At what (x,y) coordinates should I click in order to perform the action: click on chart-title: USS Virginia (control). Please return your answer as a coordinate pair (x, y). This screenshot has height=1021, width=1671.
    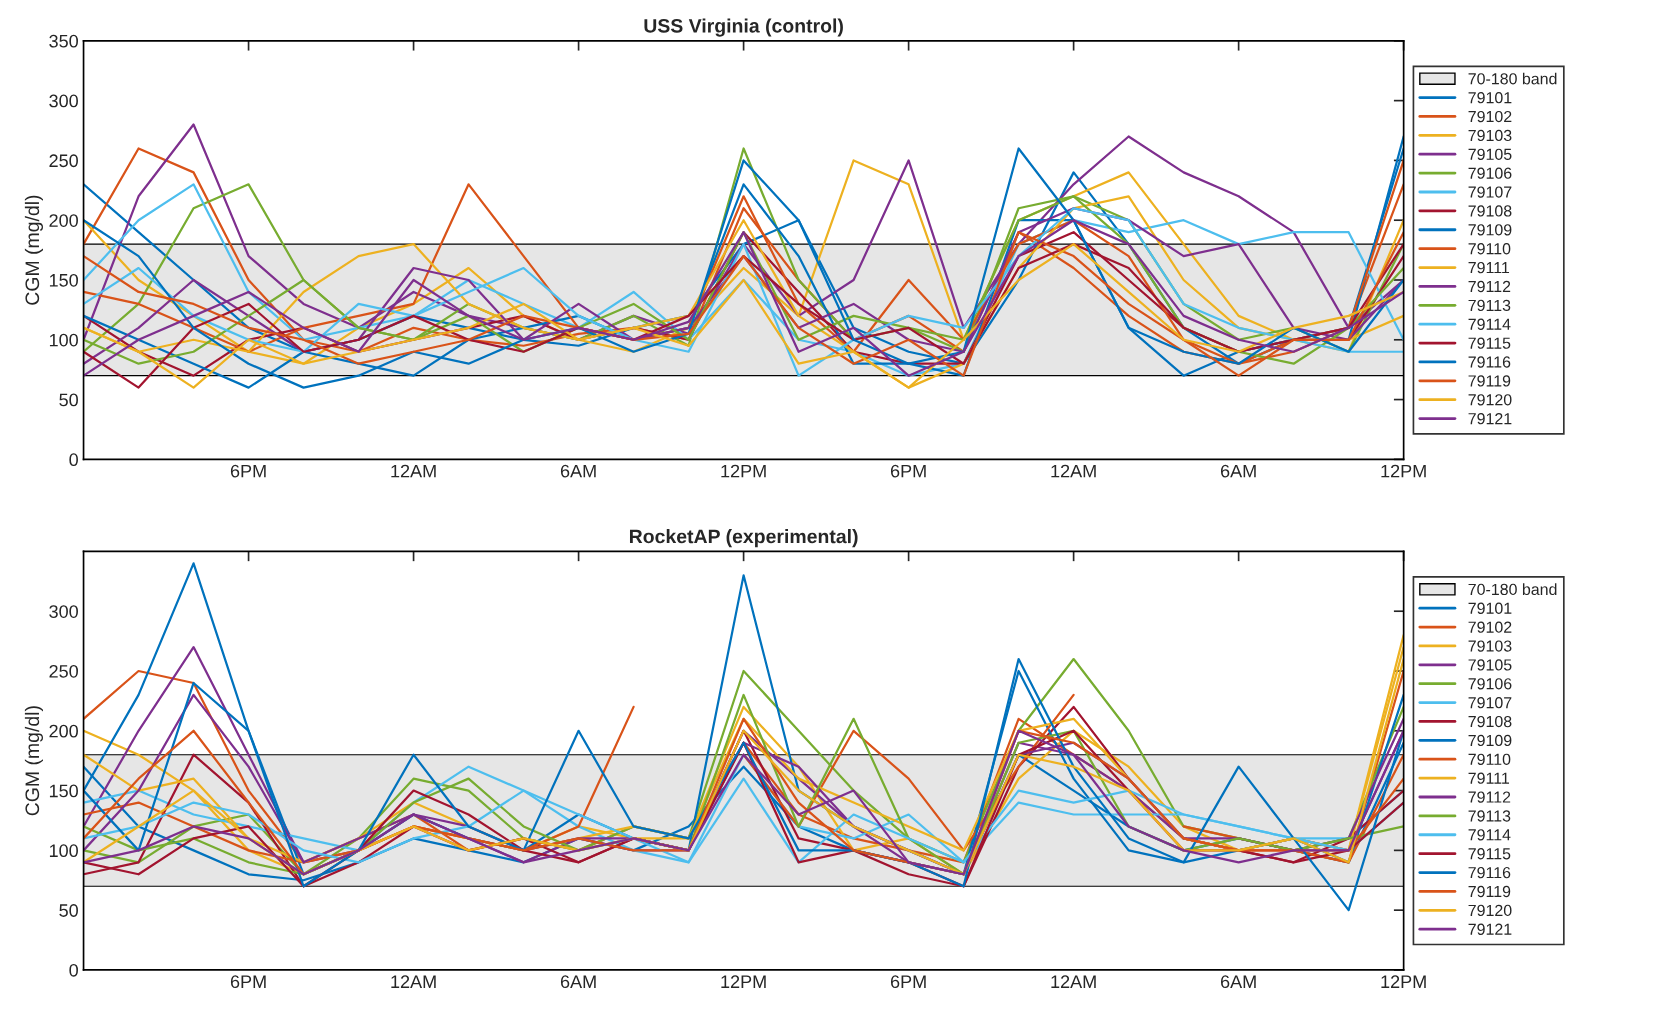
    Looking at the image, I should click on (743, 27).